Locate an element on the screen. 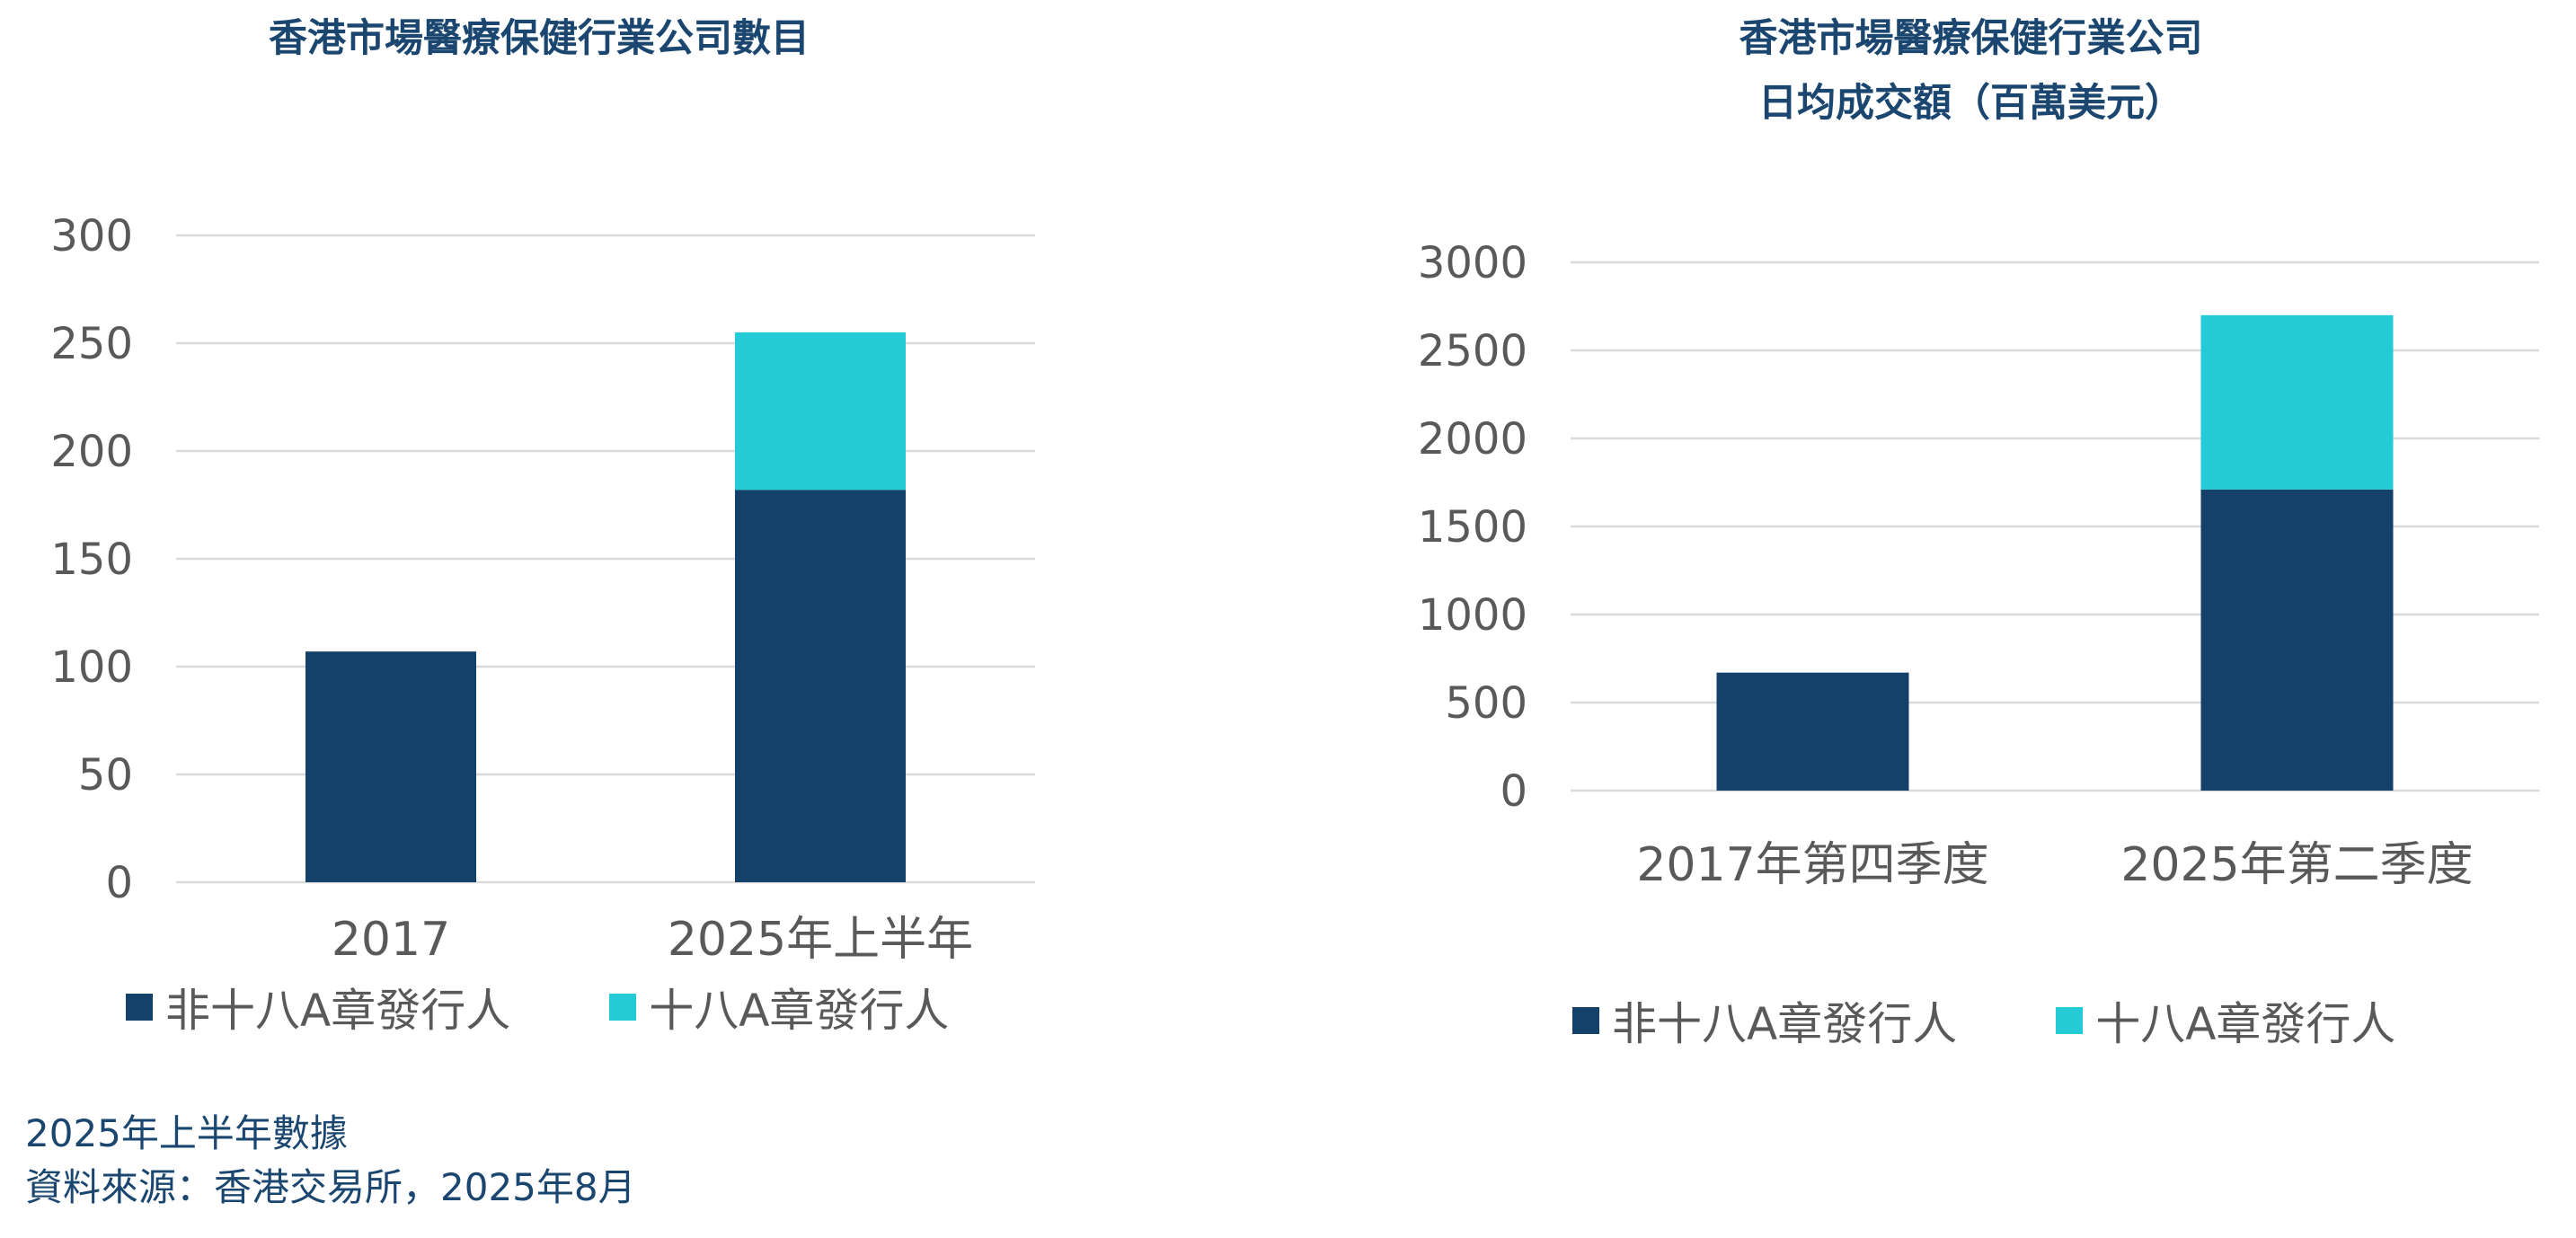 This screenshot has height=1238, width=2576. y-tick-label: 150 is located at coordinates (91, 560).